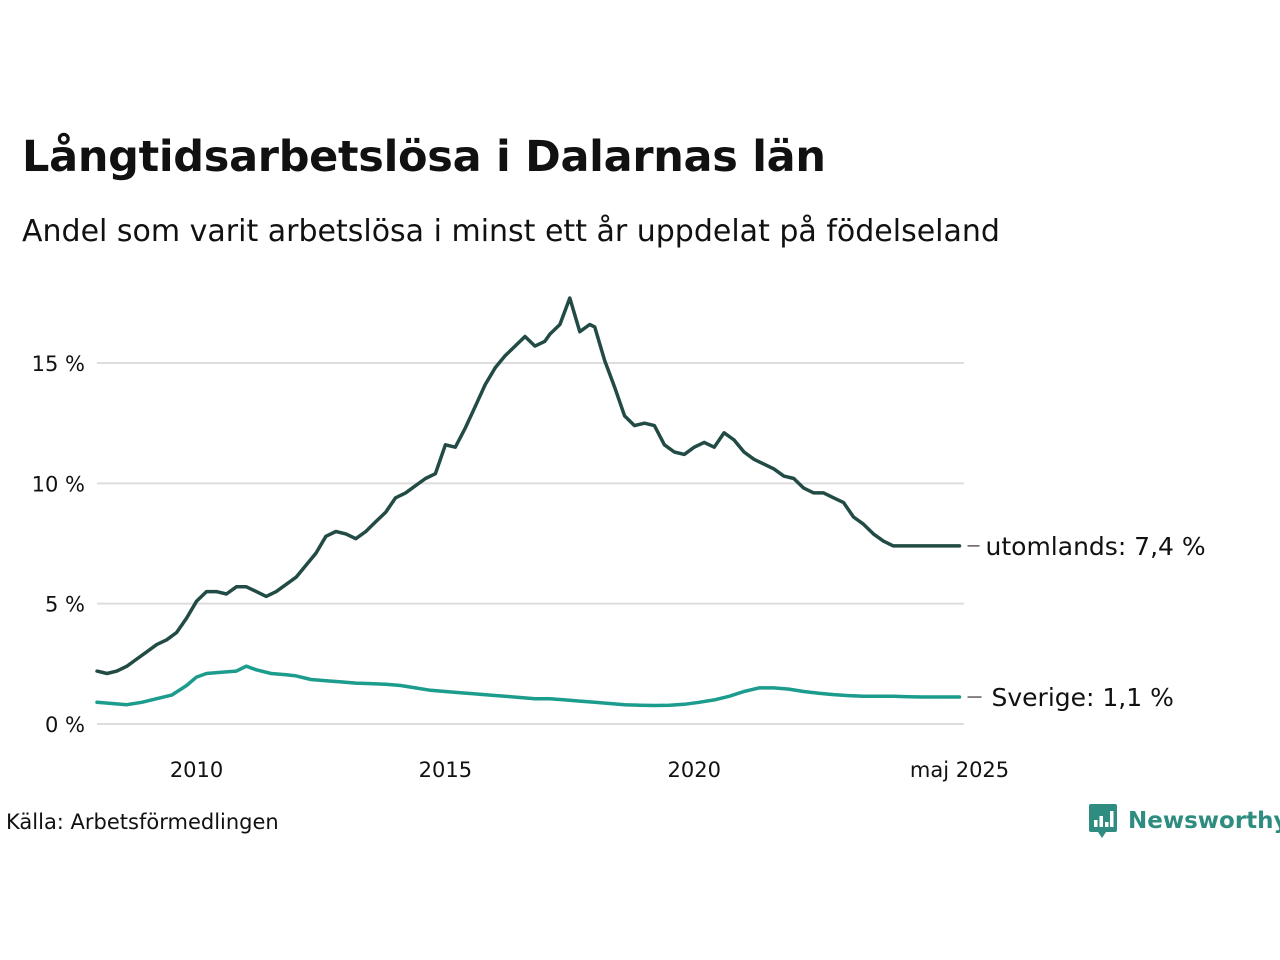 This screenshot has height=960, width=1280. I want to click on x-tick-label: maj 2025, so click(959, 770).